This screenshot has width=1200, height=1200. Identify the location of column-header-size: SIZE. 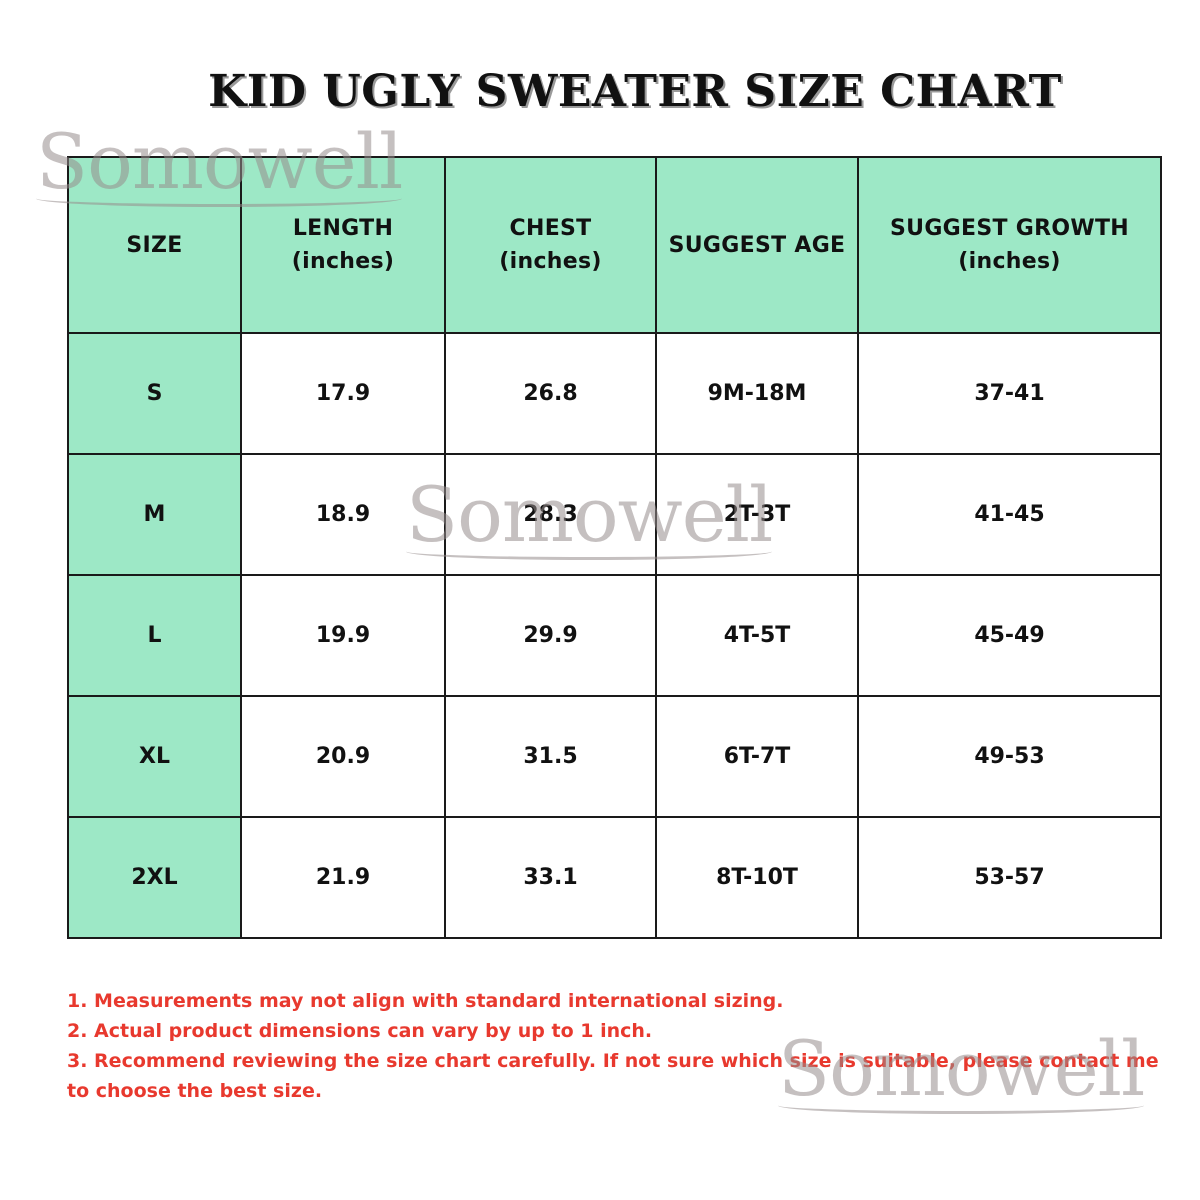
(154, 245).